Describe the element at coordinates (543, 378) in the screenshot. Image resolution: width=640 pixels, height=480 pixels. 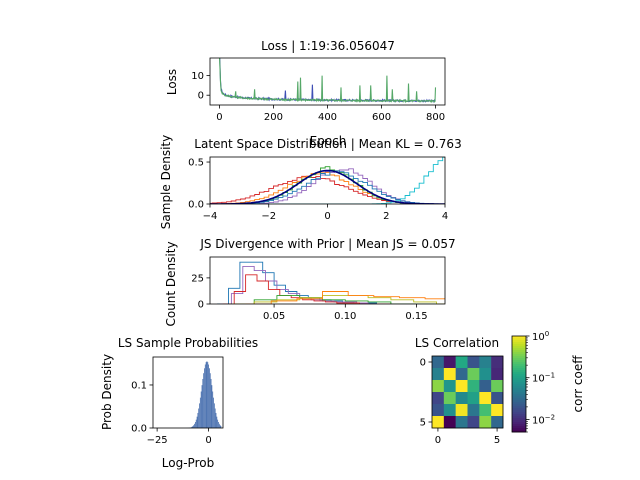
I see `colorbar-tick-label: 10⁻¹` at that location.